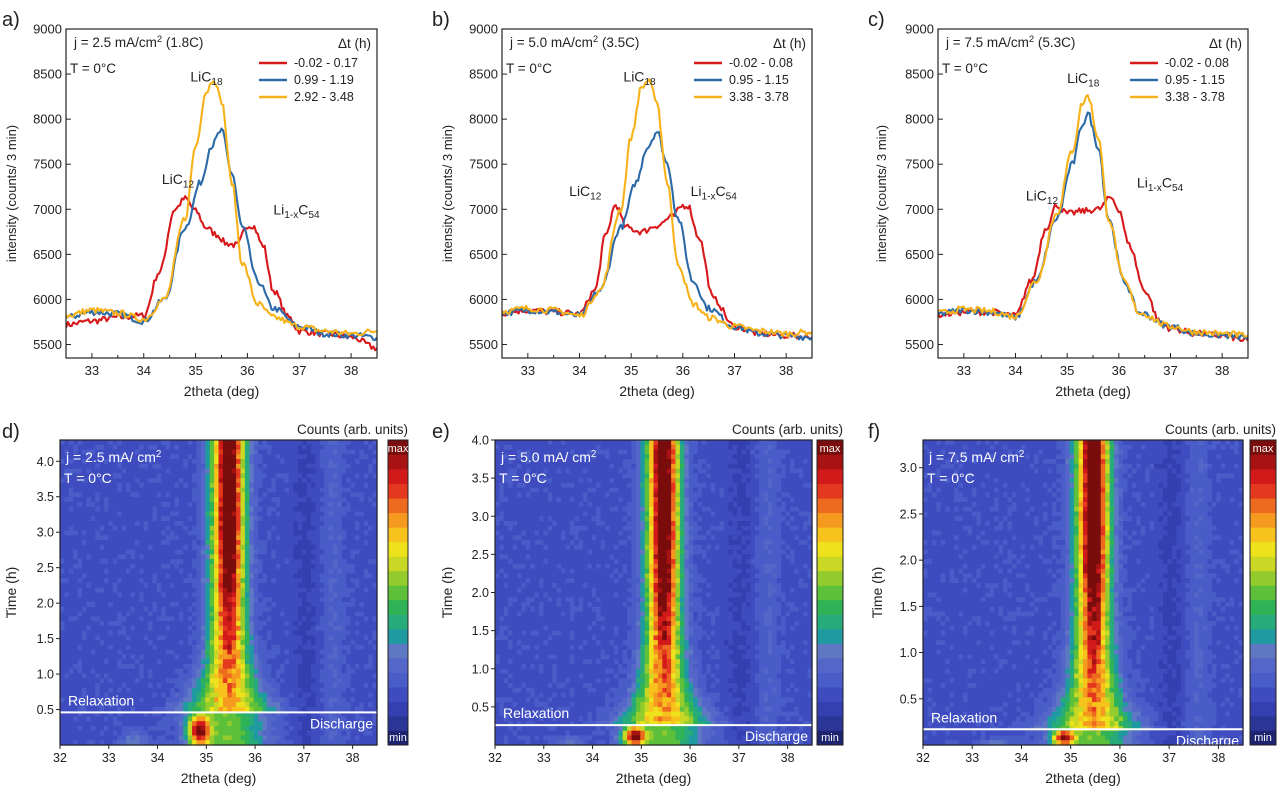 This screenshot has height=792, width=1280. What do you see at coordinates (919, 74) in the screenshot?
I see `y-tick-label: 8500` at bounding box center [919, 74].